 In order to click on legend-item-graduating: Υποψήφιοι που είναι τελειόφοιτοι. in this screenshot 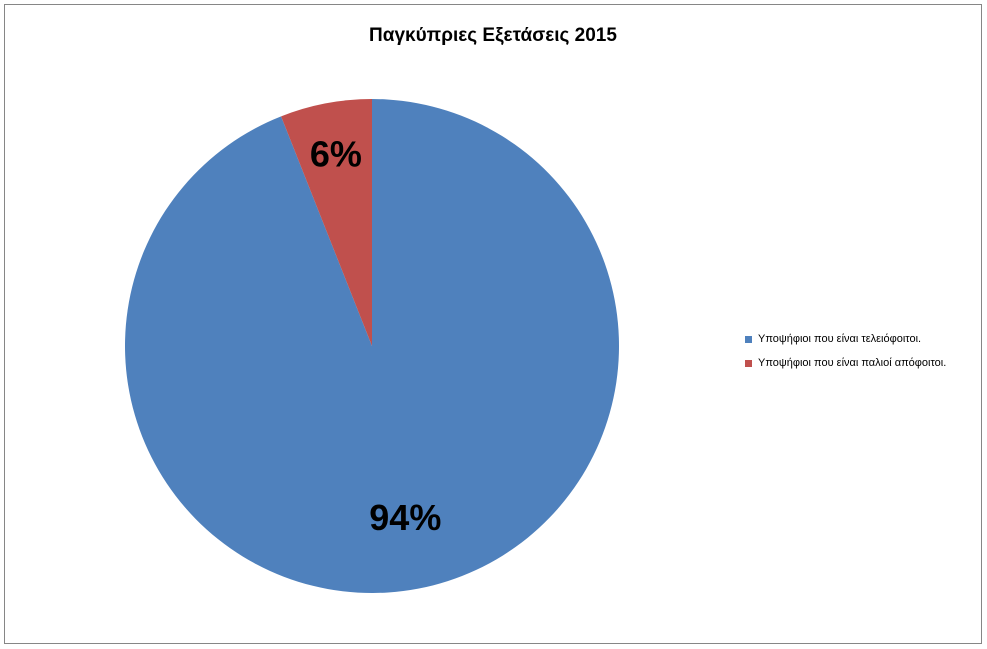, I will do `click(845, 339)`.